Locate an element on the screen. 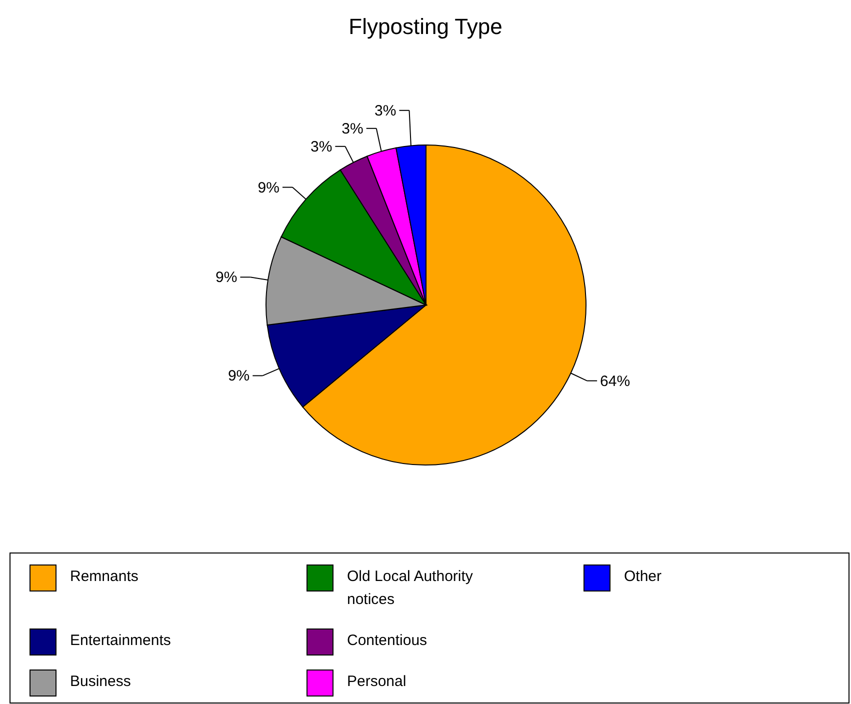 The image size is (851, 704). legend-label: Old Local Authority notices is located at coordinates (410, 588).